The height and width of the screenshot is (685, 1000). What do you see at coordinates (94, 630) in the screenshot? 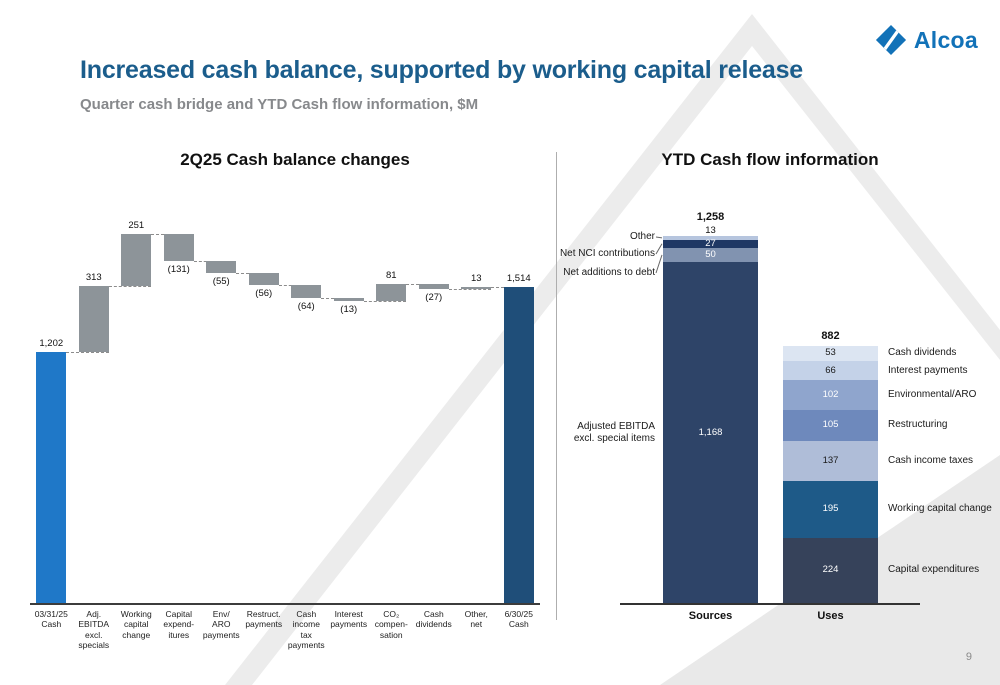
I see `waterfall-category-label: Adj. EBITDA excl. specials` at bounding box center [94, 630].